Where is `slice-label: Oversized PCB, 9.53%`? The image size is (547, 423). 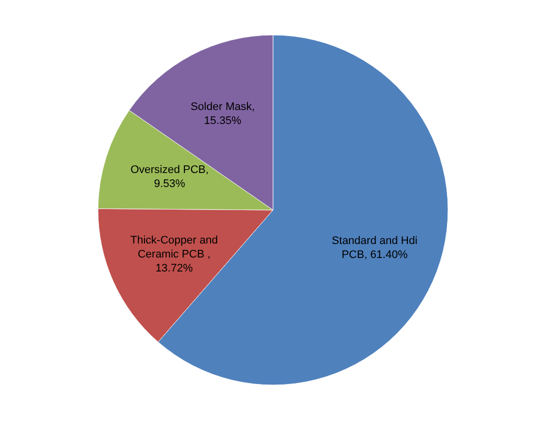
slice-label: Oversized PCB, 9.53% is located at coordinates (169, 177).